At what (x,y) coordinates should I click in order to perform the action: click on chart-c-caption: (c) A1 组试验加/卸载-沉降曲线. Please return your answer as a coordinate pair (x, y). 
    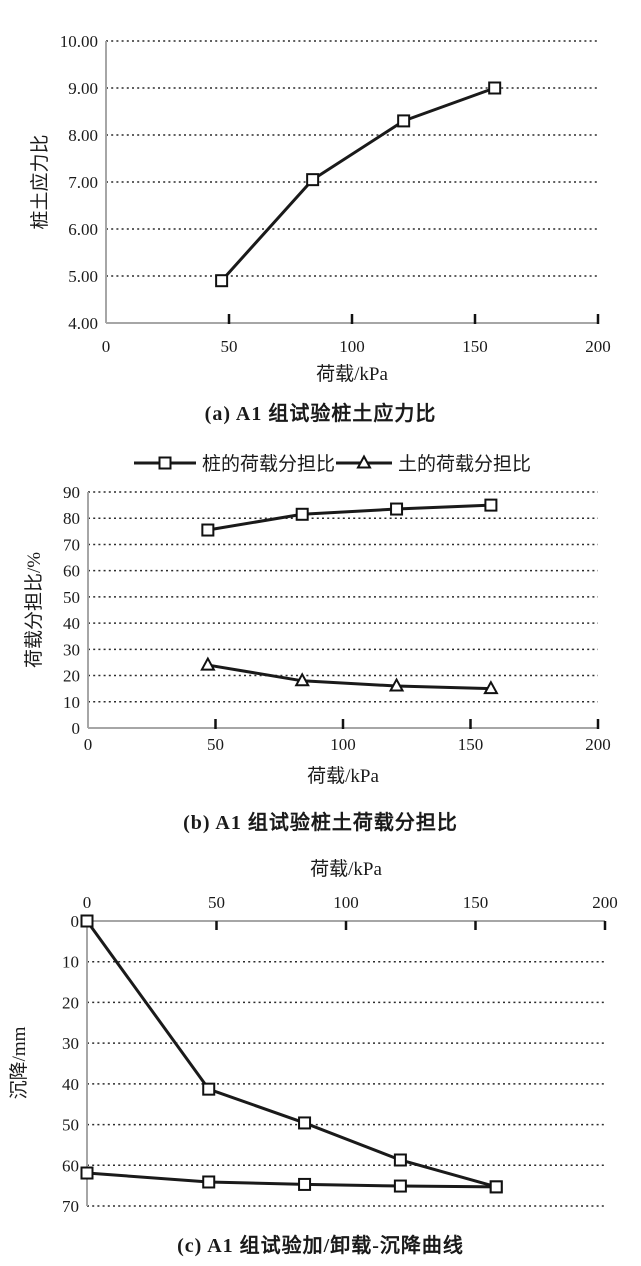
    Looking at the image, I should click on (320, 1245).